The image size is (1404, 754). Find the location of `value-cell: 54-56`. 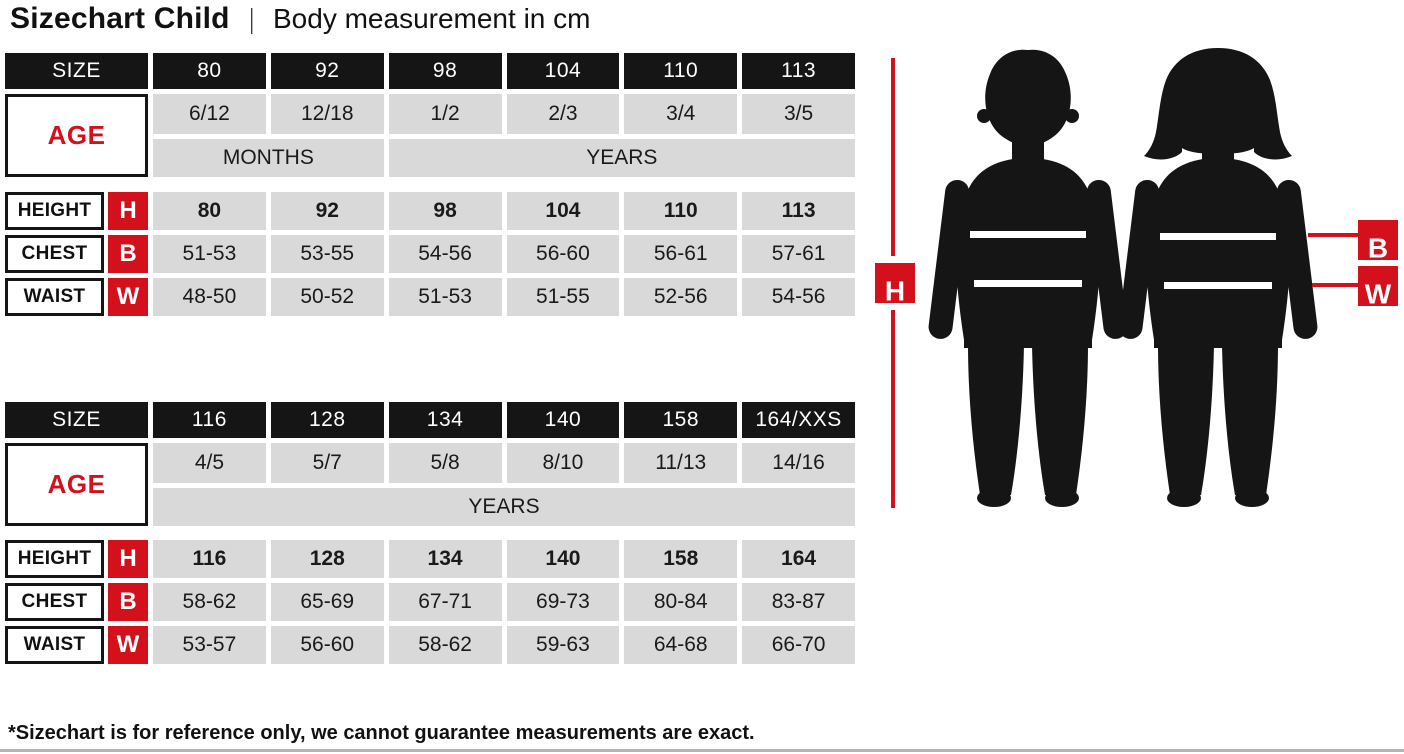

value-cell: 54-56 is located at coordinates (445, 254).